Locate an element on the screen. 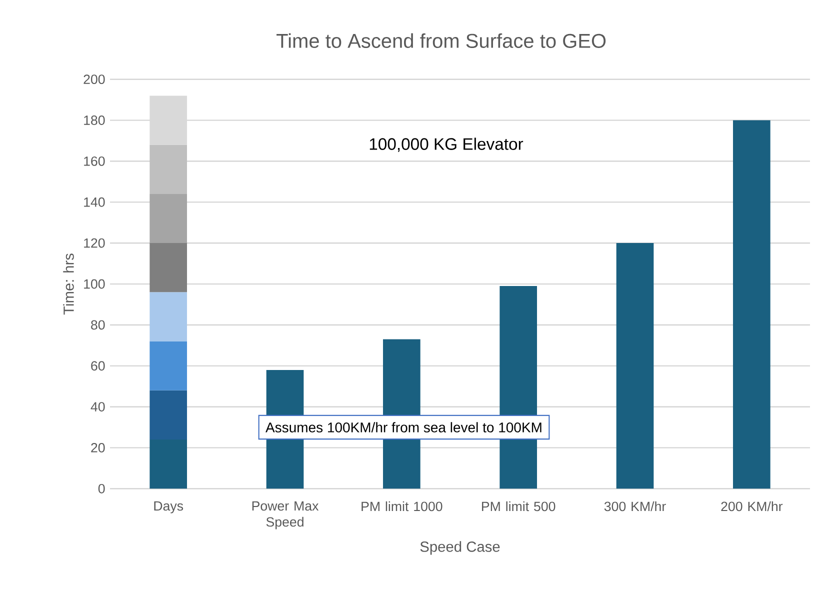 The height and width of the screenshot is (602, 828). x-tick-label: Power Max Speed is located at coordinates (285, 515).